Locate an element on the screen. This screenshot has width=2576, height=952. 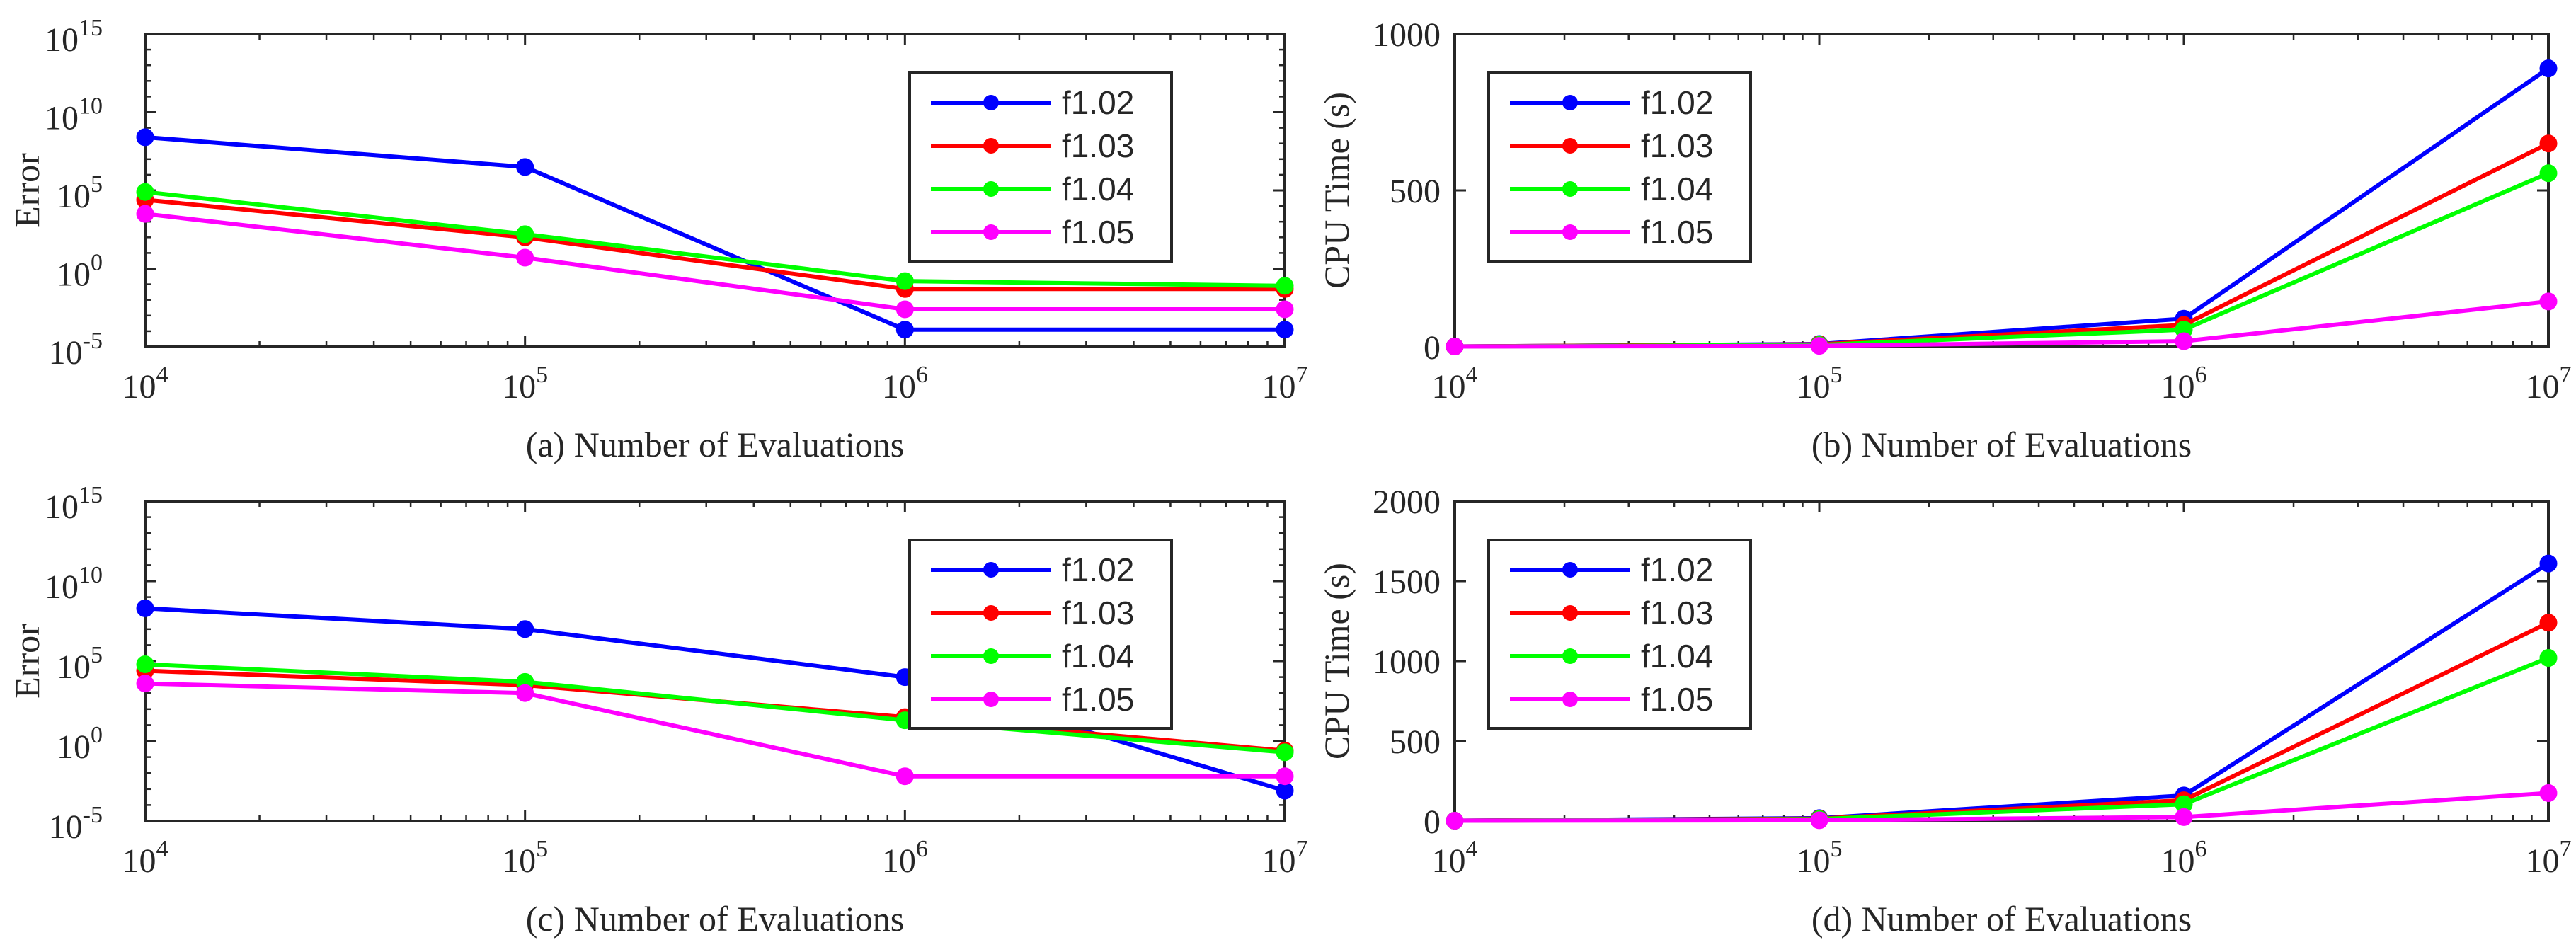
x-axis-label: (c) Number of Evaluations is located at coordinates (715, 919).